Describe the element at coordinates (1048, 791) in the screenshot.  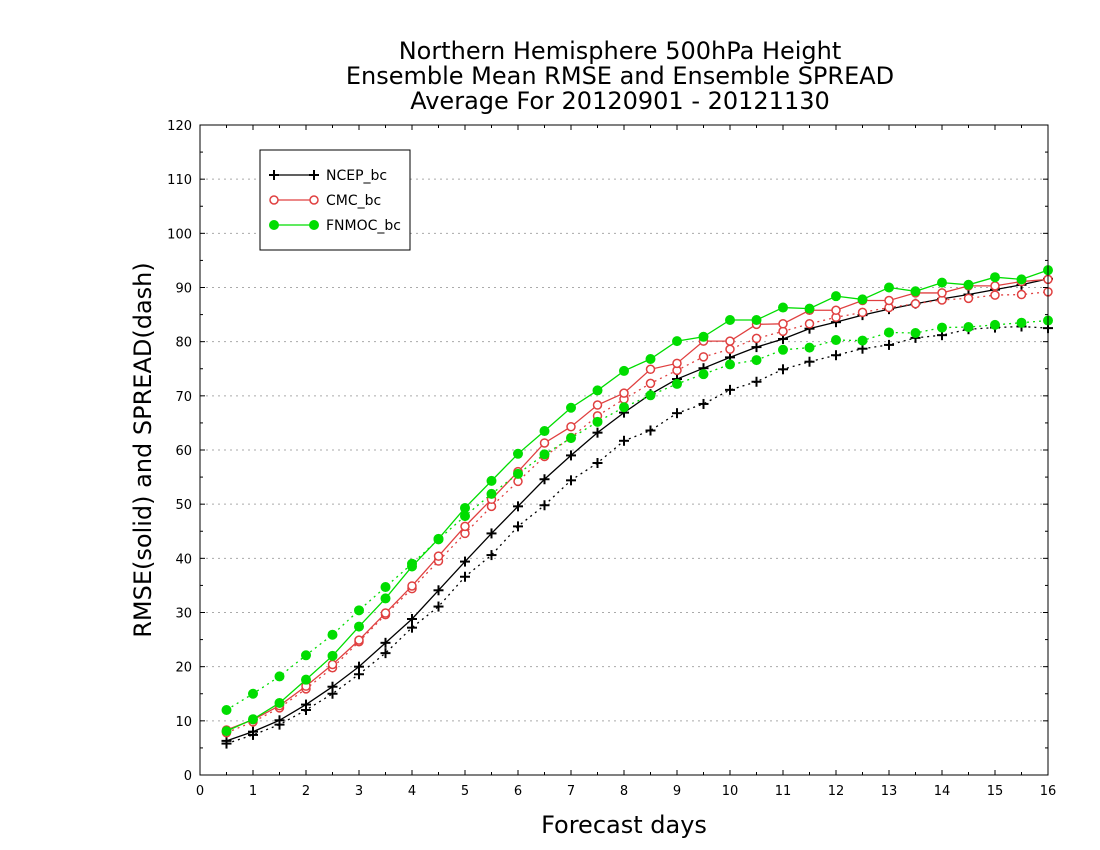
I see `x-tick-label: 16` at that location.